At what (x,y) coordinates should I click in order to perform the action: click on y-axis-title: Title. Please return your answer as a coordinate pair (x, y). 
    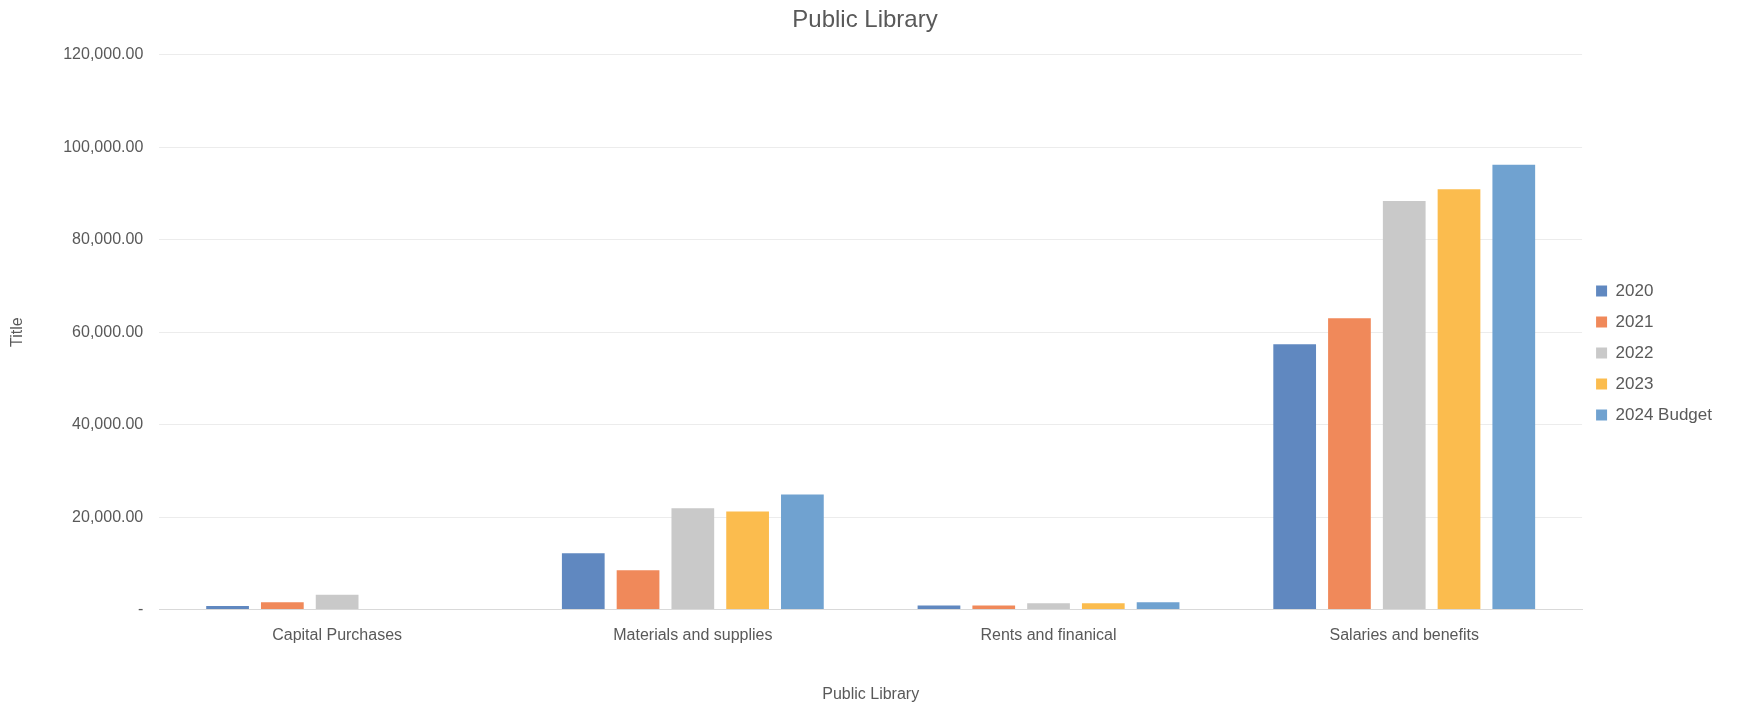
    Looking at the image, I should click on (17, 332).